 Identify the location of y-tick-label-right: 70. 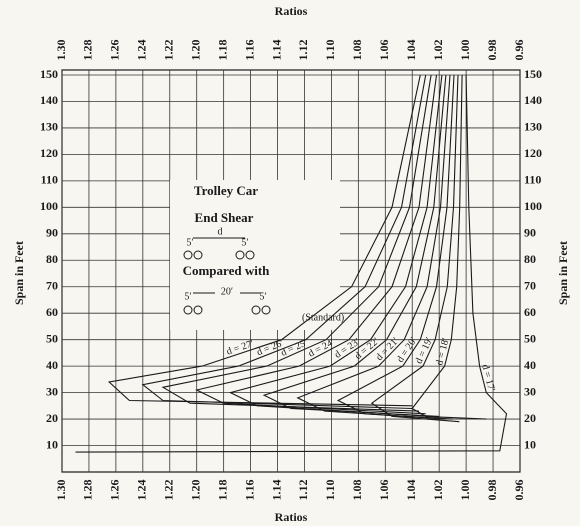
(530, 285).